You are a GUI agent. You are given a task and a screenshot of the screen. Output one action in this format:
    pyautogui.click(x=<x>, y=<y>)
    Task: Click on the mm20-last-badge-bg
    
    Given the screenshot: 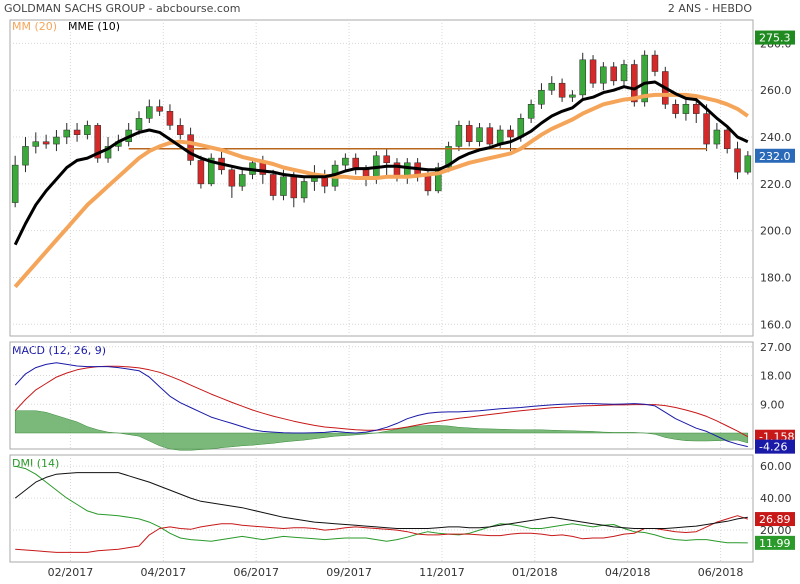 What is the action you would take?
    pyautogui.click(x=775, y=37)
    